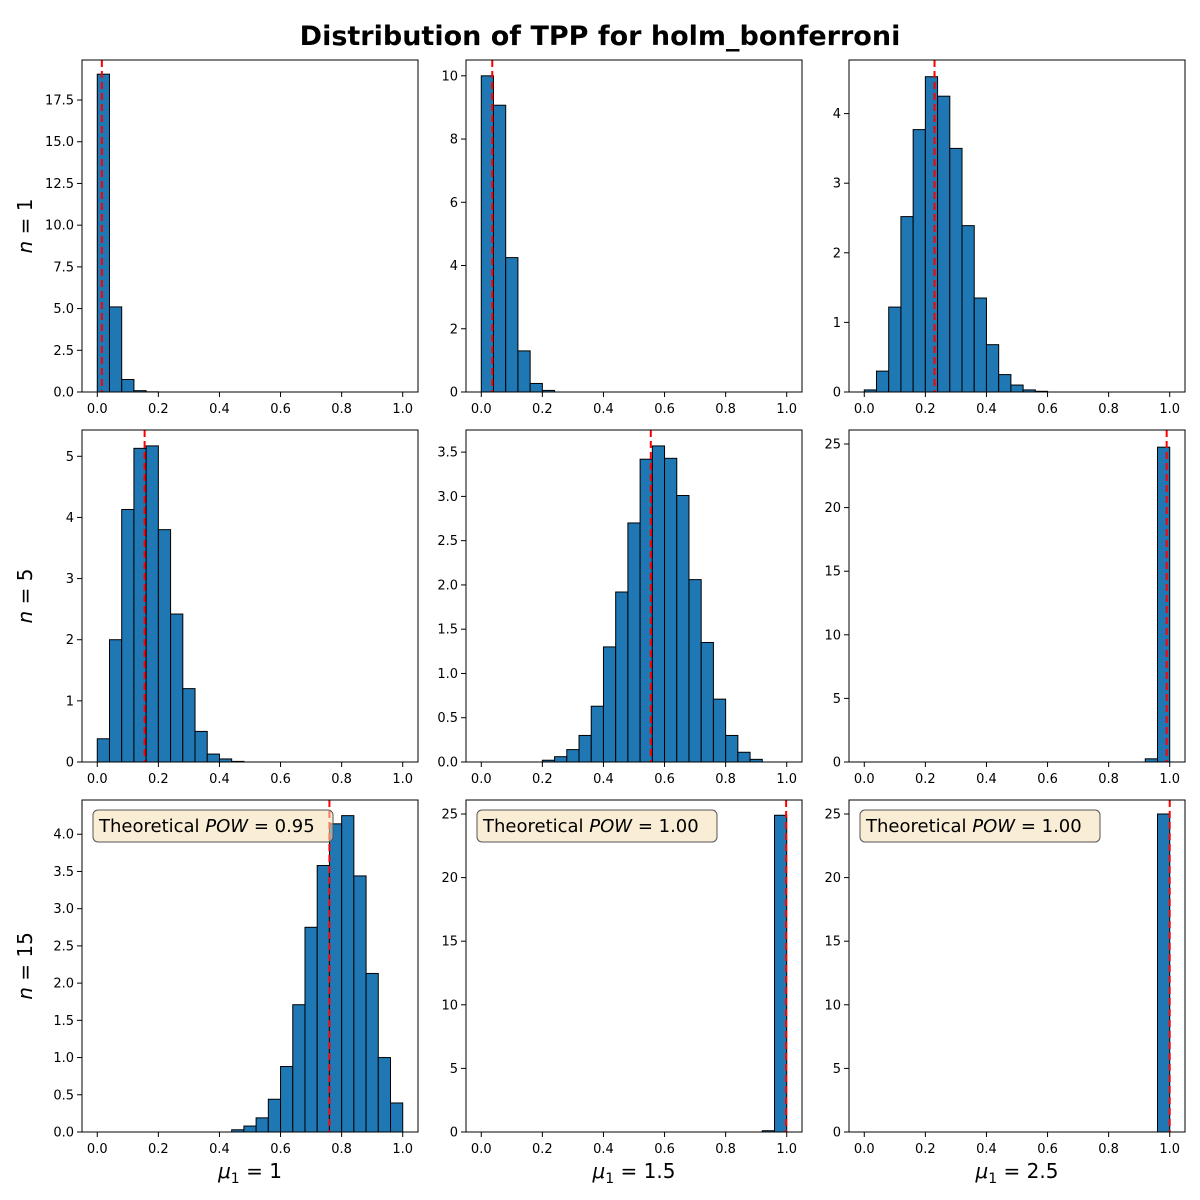 The image size is (1200, 1200). I want to click on y-tick-label: 4, so click(837, 114).